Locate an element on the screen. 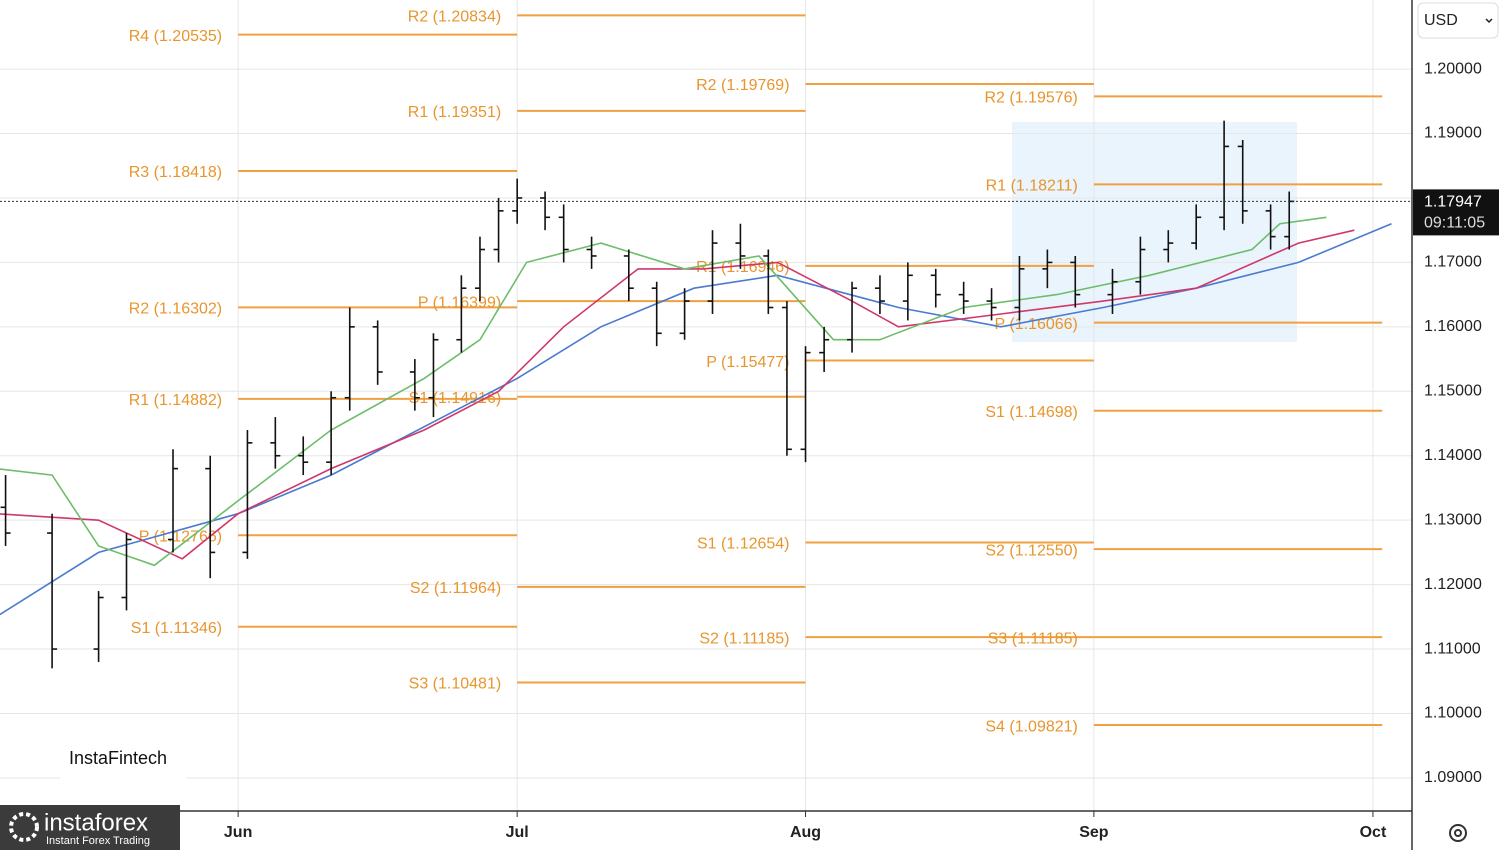 Image resolution: width=1500 pixels, height=855 pixels. pivot-label: R1 (1.14882) is located at coordinates (175, 400).